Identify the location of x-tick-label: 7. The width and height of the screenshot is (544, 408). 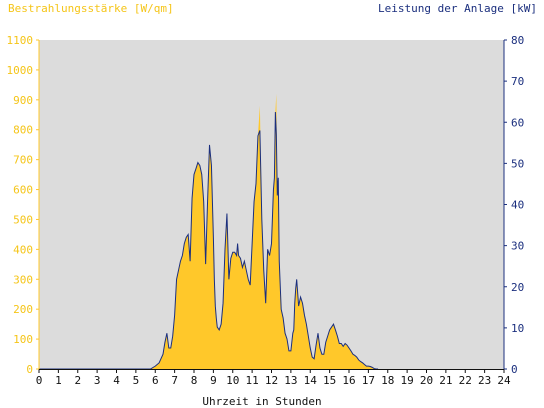
(174, 380).